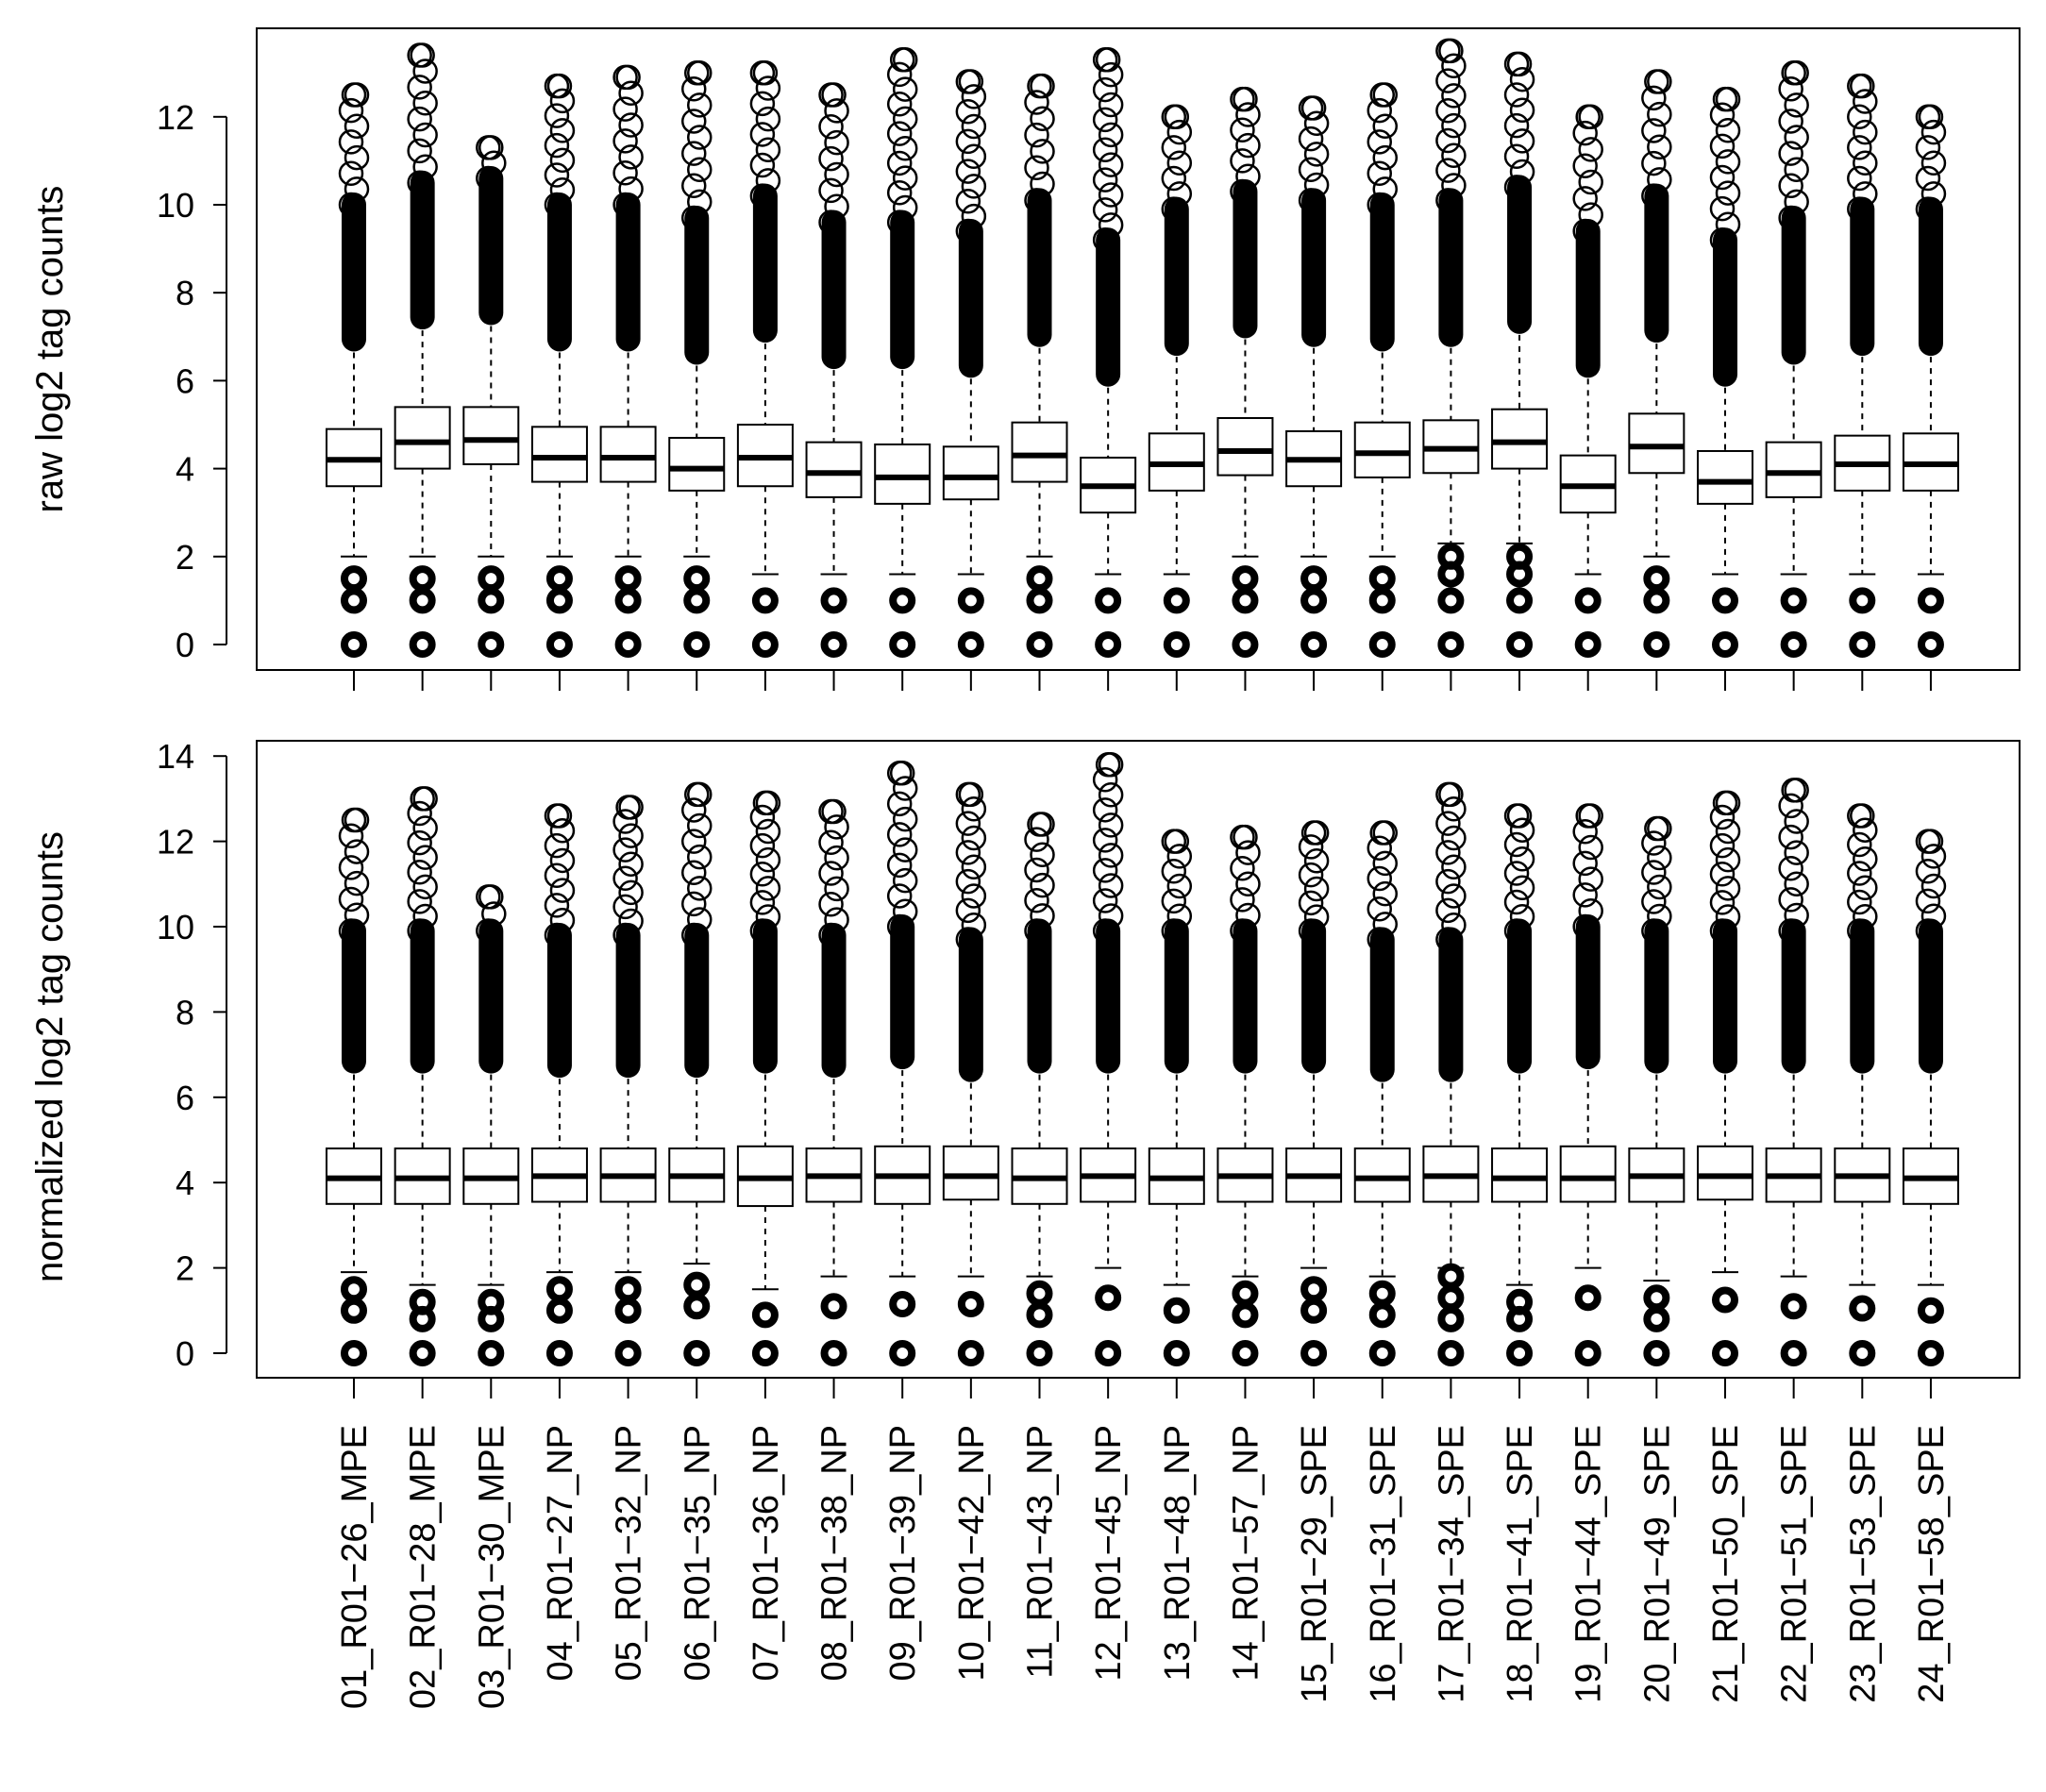 This screenshot has width=2046, height=1792. Describe the element at coordinates (185, 557) in the screenshot. I see `y-tick-label: 2` at that location.